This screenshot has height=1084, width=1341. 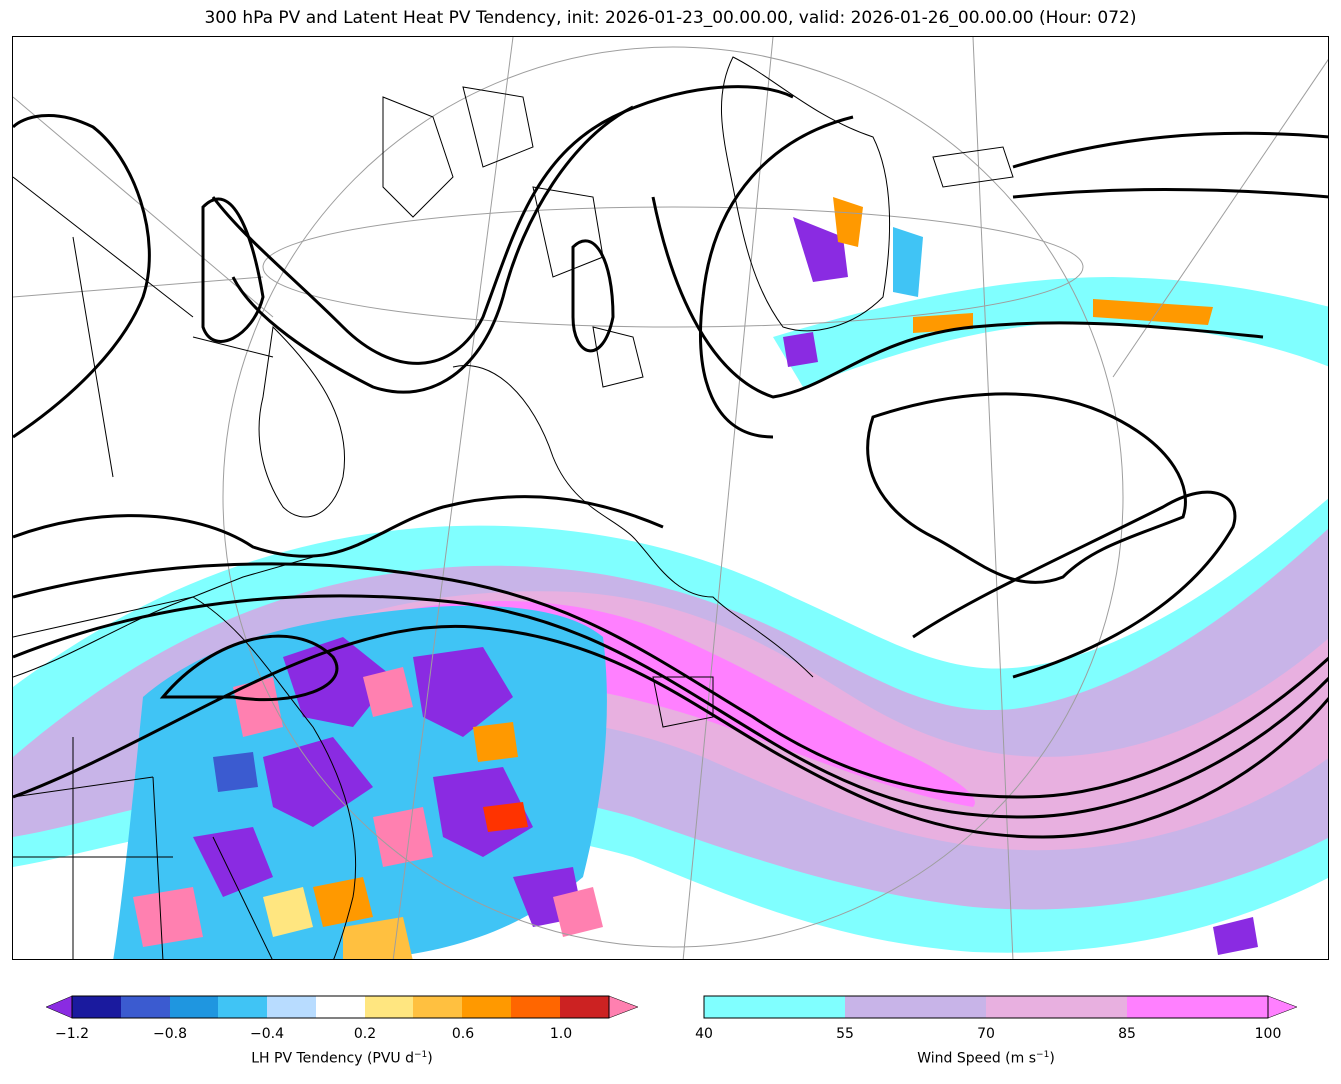 I want to click on latitude-circle-inner, so click(x=673, y=267).